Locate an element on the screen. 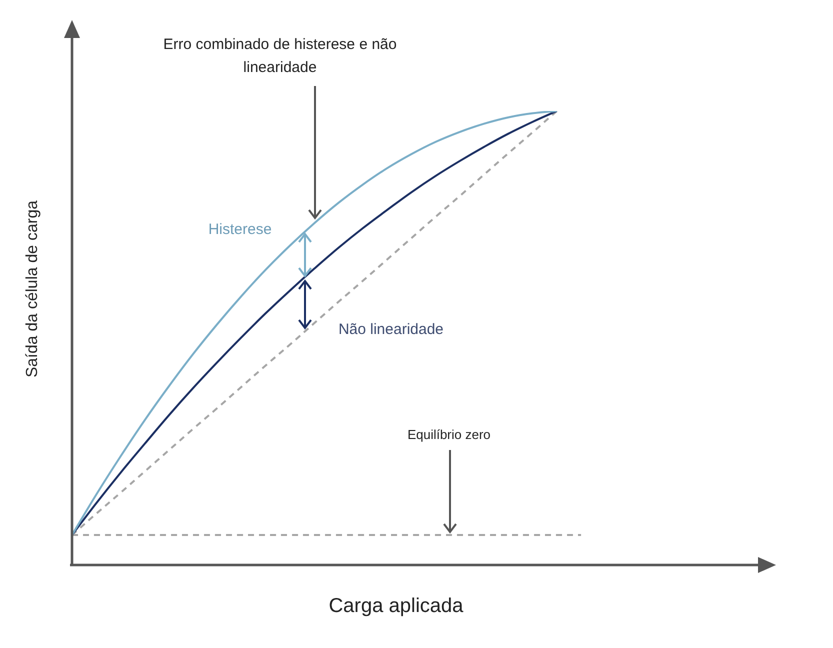  annotation: Não linearidade is located at coordinates (391, 330).